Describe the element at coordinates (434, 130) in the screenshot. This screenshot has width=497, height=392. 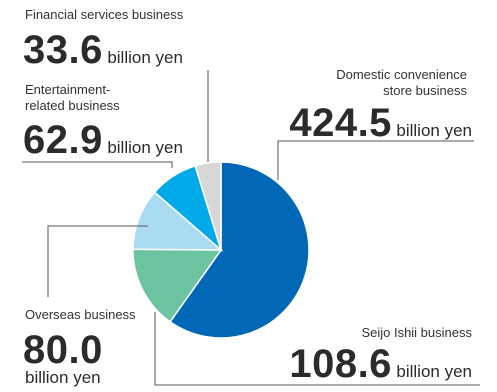
I see `domestic-unit: billion yen` at that location.